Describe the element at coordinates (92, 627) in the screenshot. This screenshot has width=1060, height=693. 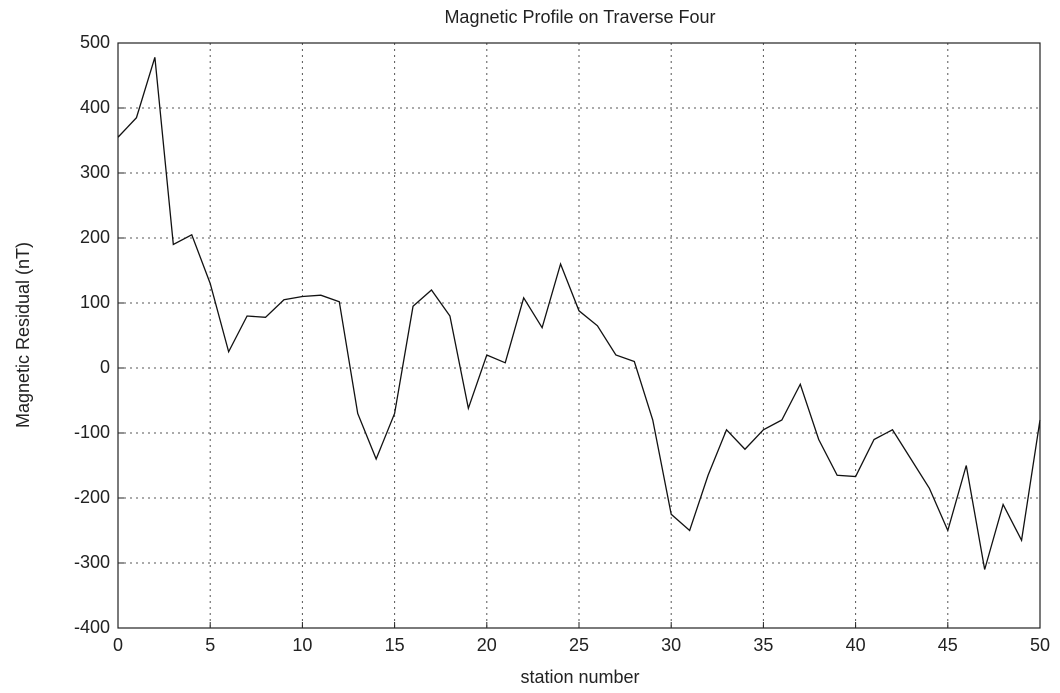
I see `y-tick-label: -400` at that location.